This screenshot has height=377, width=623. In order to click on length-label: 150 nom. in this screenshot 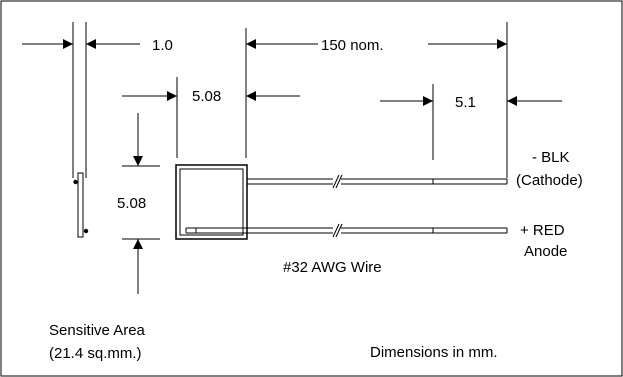, I will do `click(352, 45)`.